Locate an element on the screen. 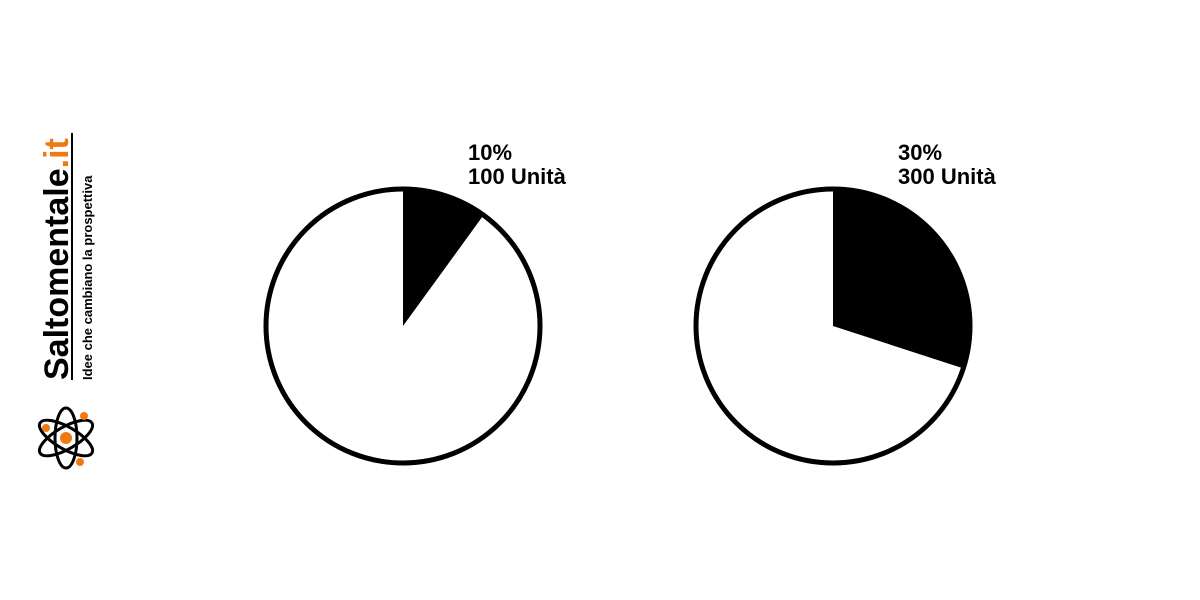 This screenshot has width=1200, height=600. pie-2-slice is located at coordinates (901, 279).